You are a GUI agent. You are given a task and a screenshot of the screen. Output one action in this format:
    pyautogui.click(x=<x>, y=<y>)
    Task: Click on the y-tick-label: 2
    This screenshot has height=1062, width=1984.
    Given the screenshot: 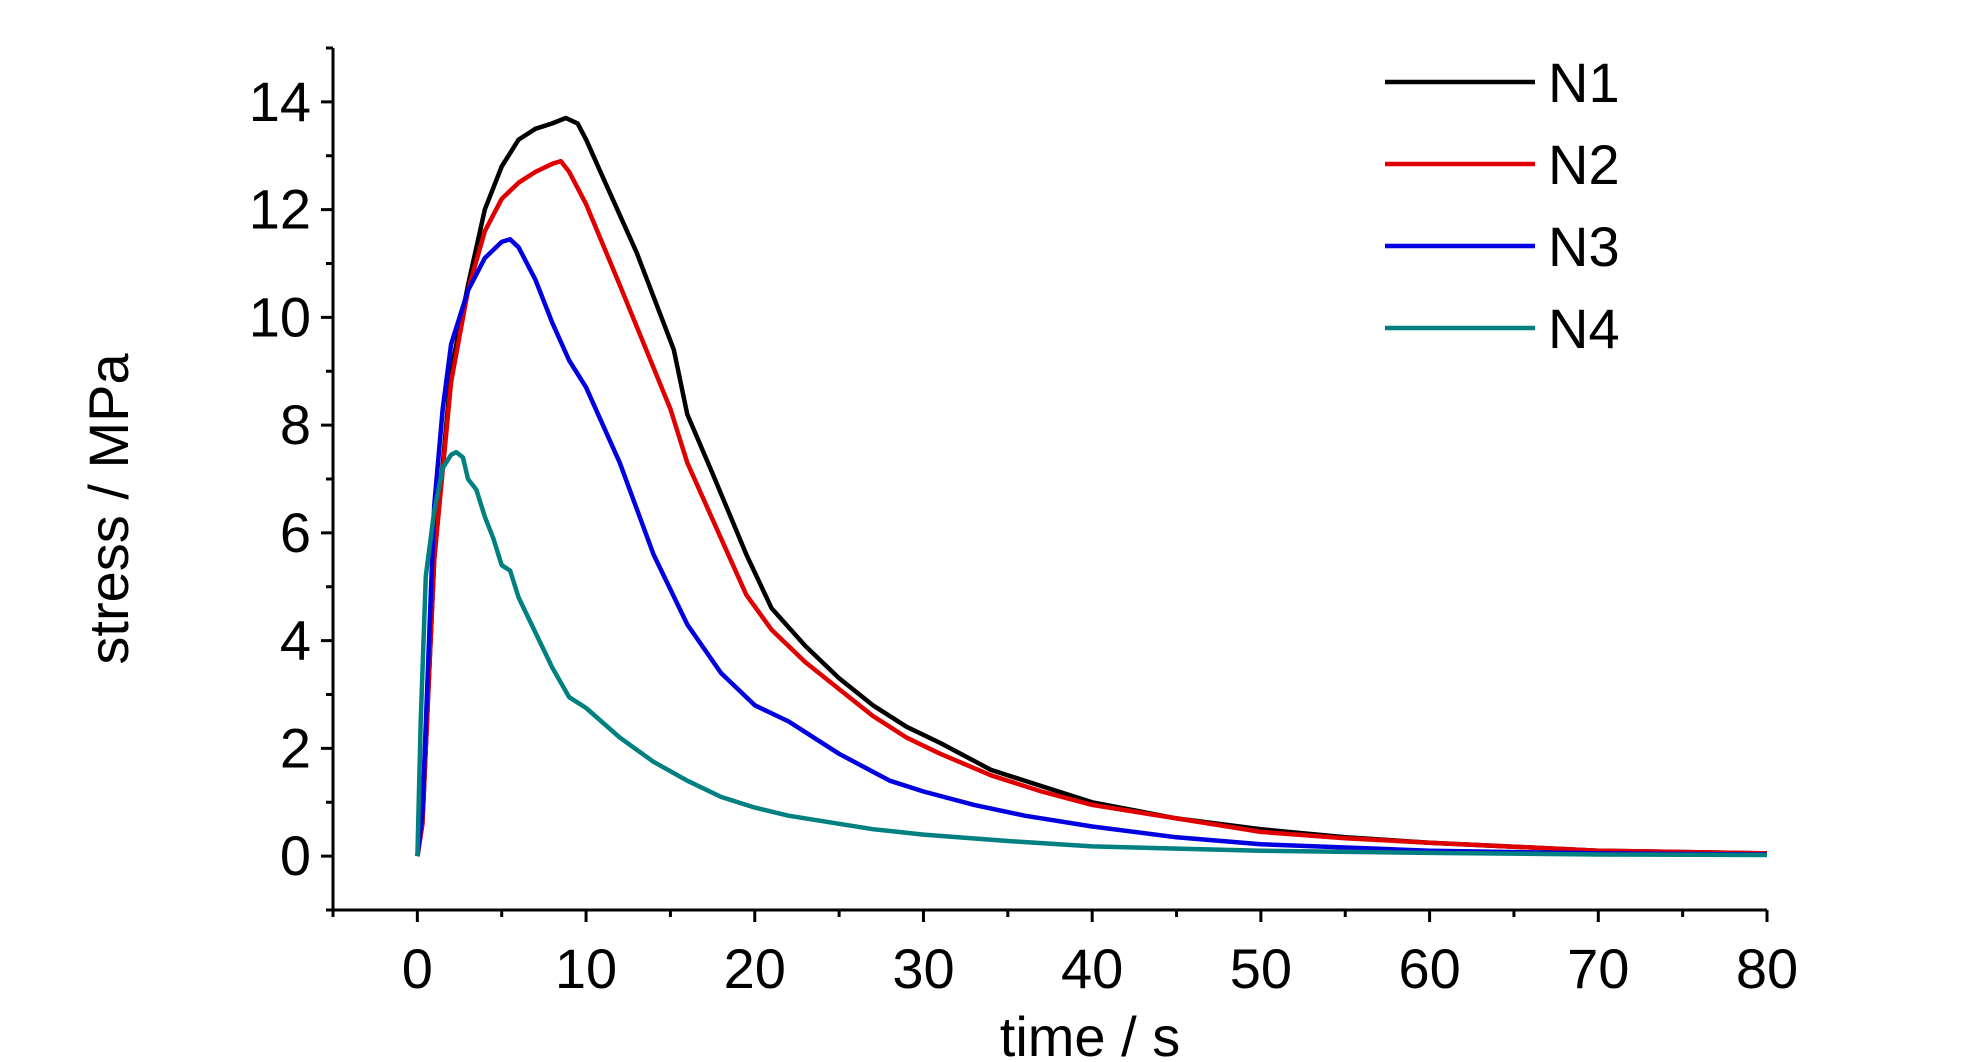 What is the action you would take?
    pyautogui.click(x=295, y=747)
    